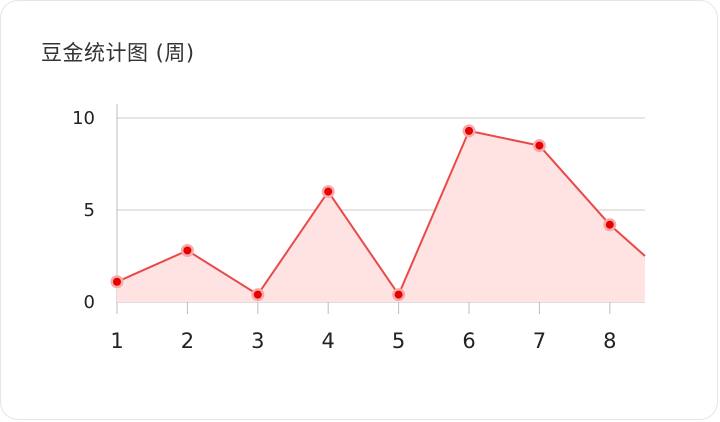 This screenshot has width=720, height=422. Describe the element at coordinates (116, 341) in the screenshot. I see `x-tick-label: 1` at that location.